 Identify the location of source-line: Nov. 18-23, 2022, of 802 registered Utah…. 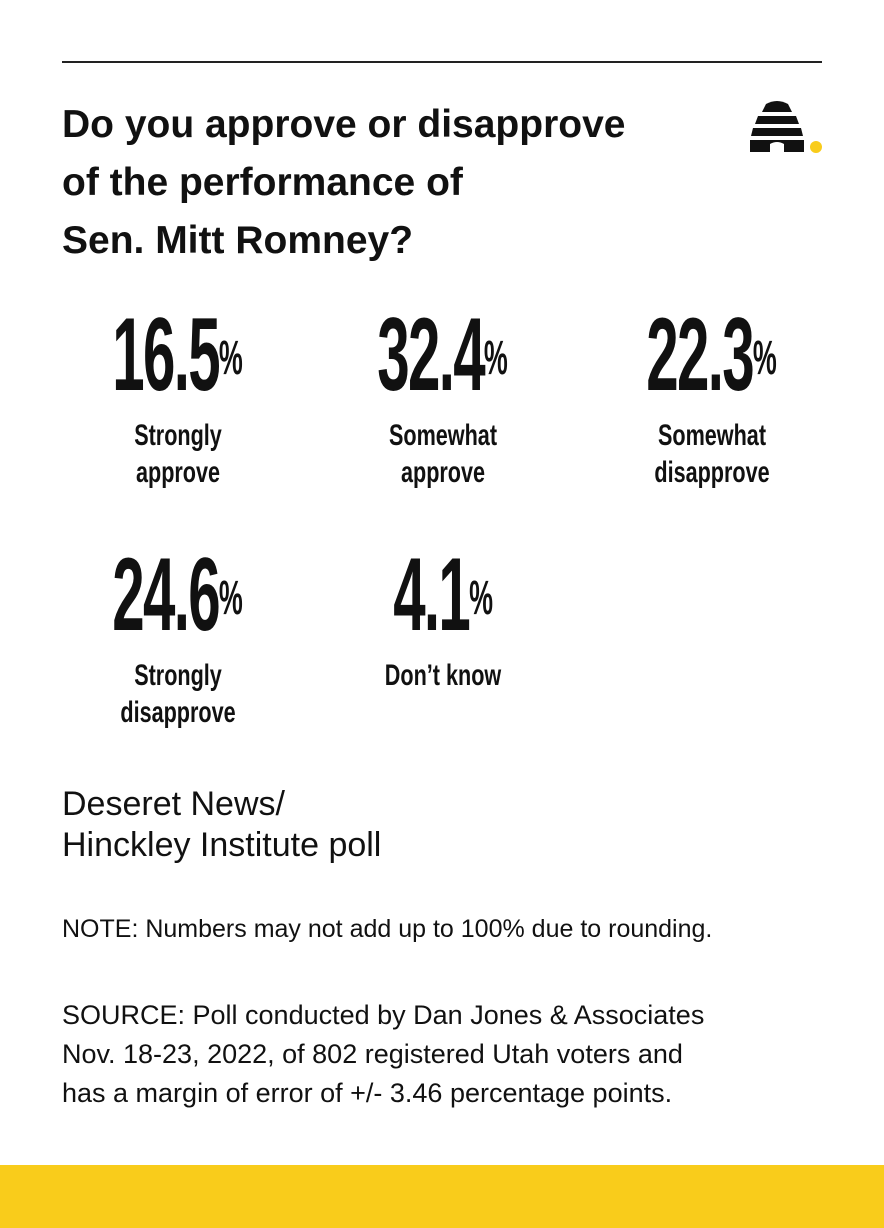
(372, 1054).